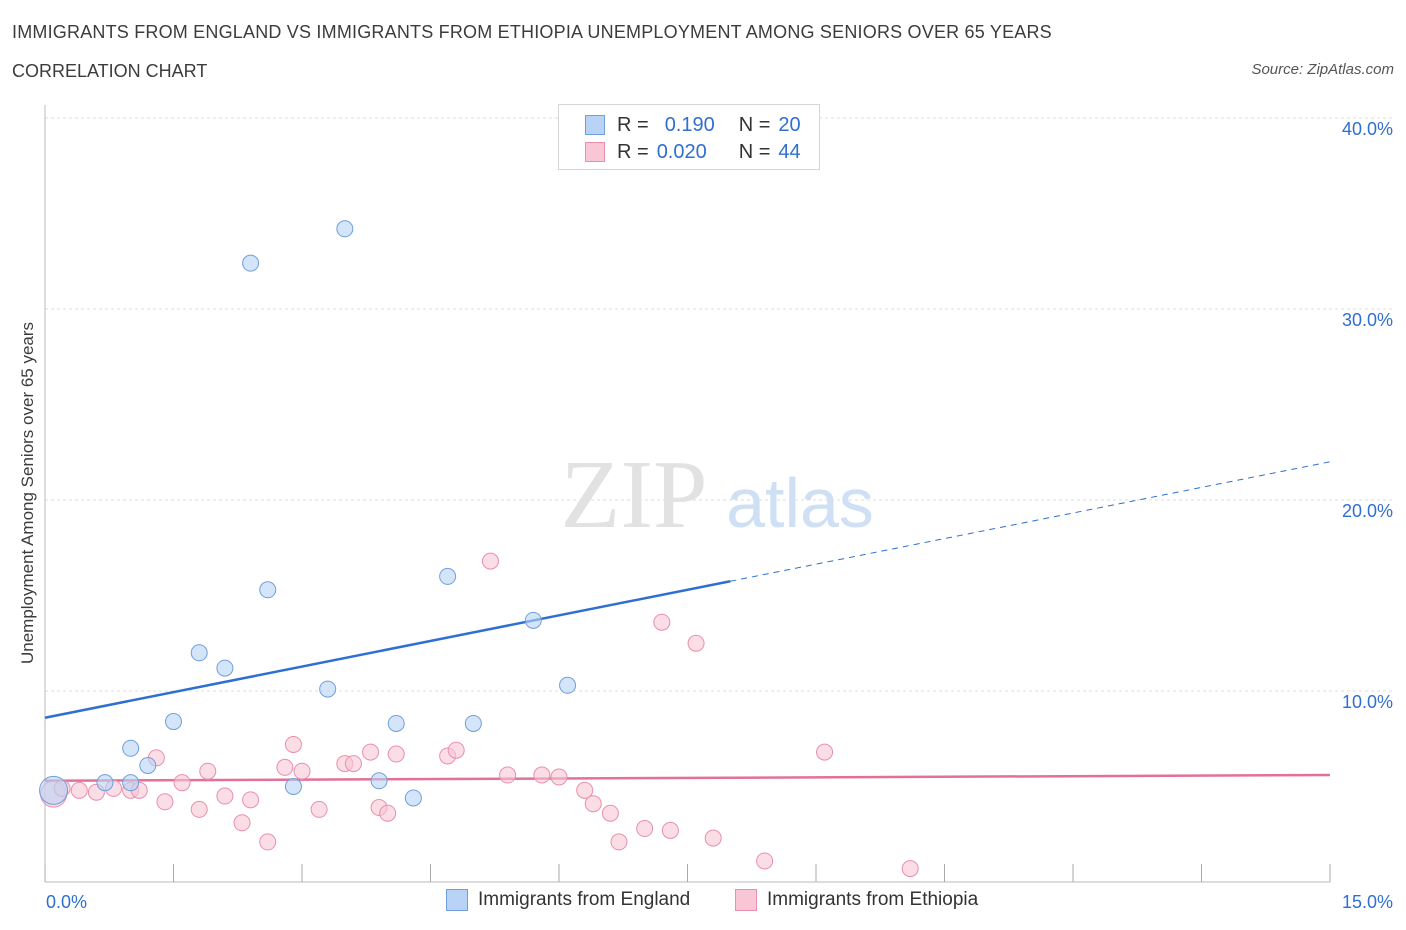 The height and width of the screenshot is (930, 1406). I want to click on watermark-atlas: atlas, so click(800, 503).